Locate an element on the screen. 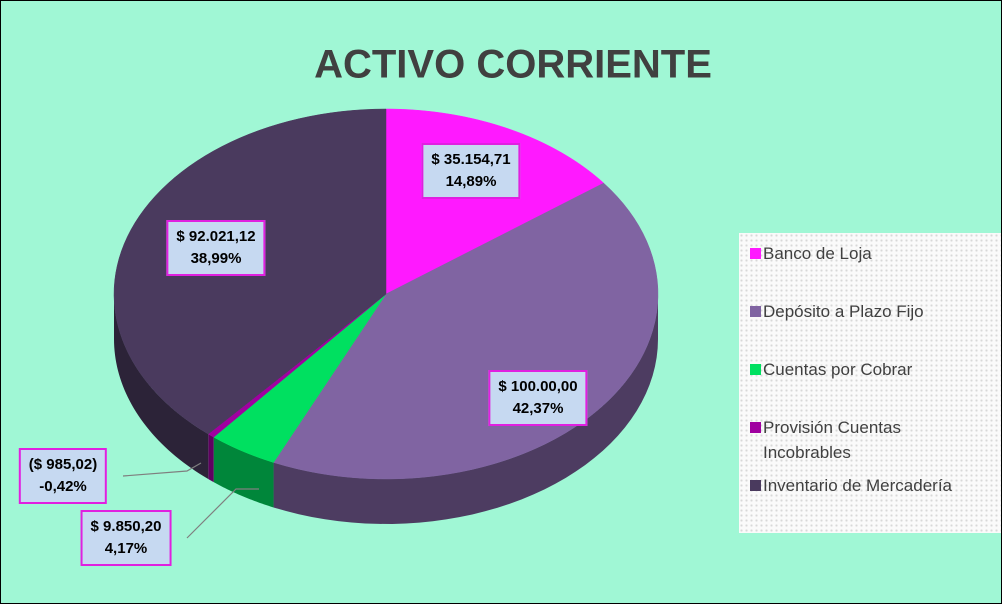 The width and height of the screenshot is (1002, 604). legend-label: Cuentas por Cobrar is located at coordinates (838, 369).